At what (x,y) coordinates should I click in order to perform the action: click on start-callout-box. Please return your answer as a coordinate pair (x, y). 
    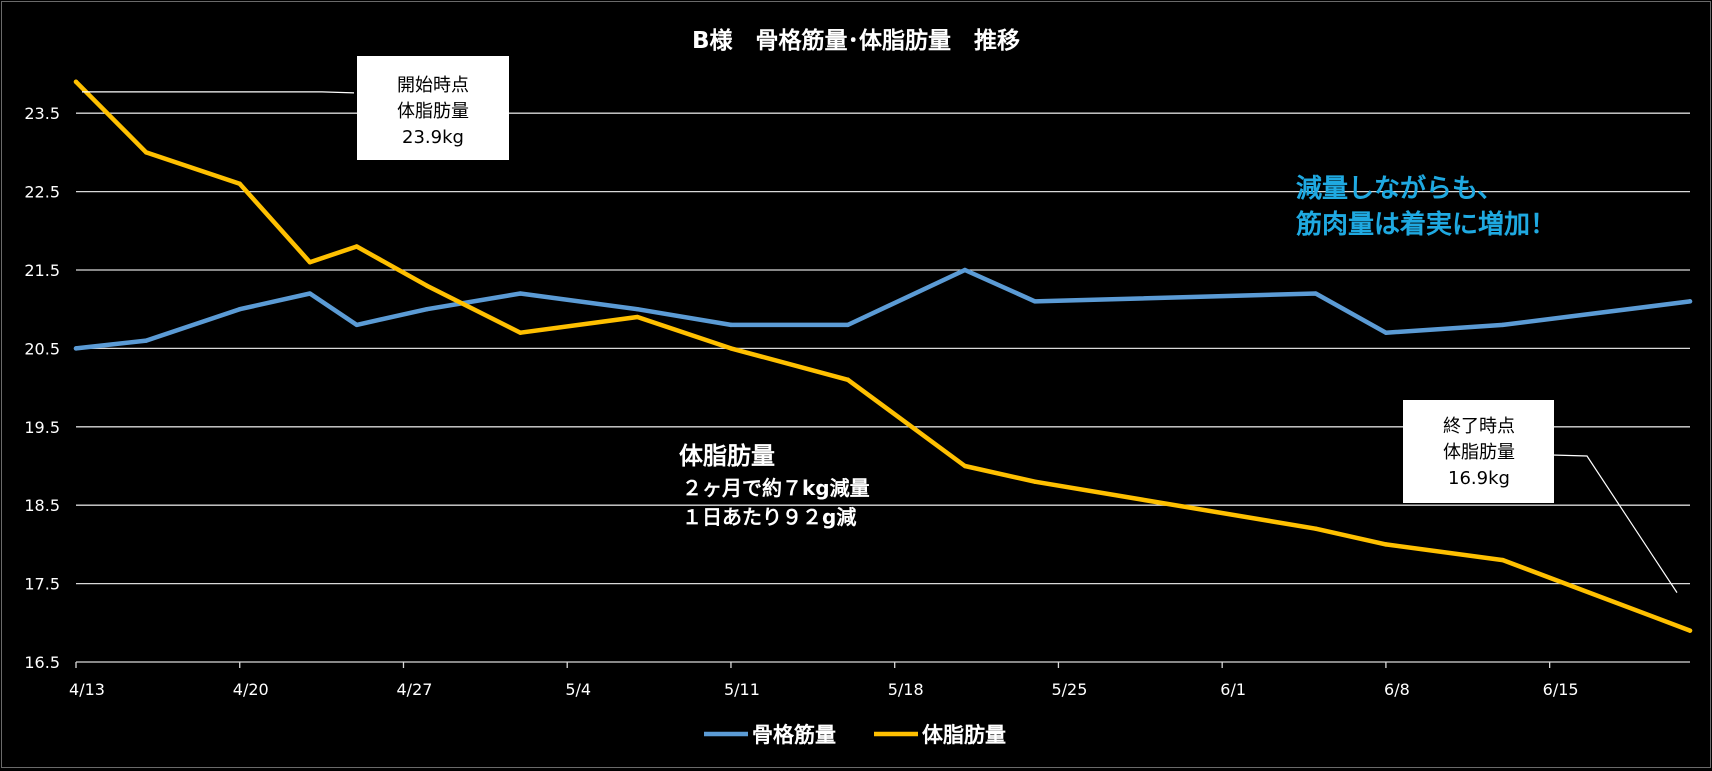
    Looking at the image, I should click on (433, 108).